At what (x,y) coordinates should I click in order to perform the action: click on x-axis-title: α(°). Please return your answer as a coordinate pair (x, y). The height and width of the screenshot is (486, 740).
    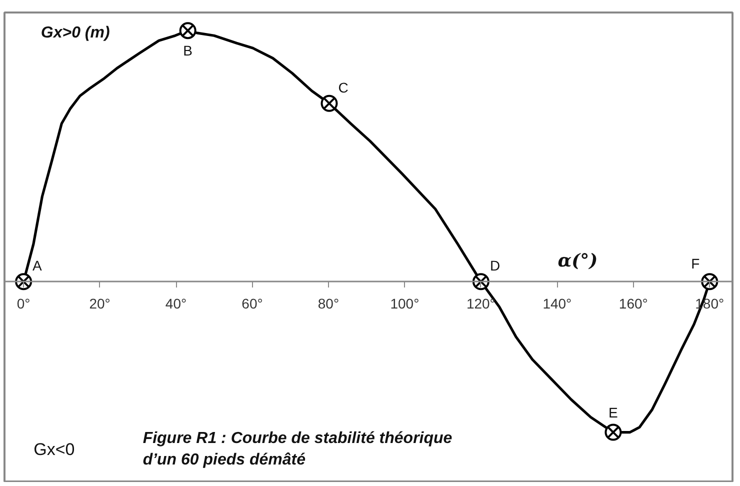
    Looking at the image, I should click on (578, 261).